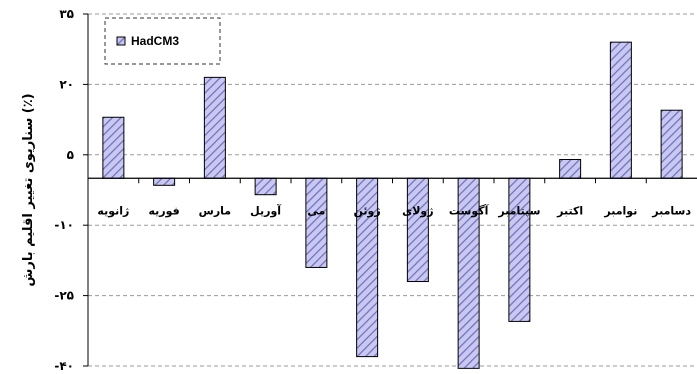  Describe the element at coordinates (66, 84) in the screenshot. I see `y-tick-label: ۲۰` at that location.